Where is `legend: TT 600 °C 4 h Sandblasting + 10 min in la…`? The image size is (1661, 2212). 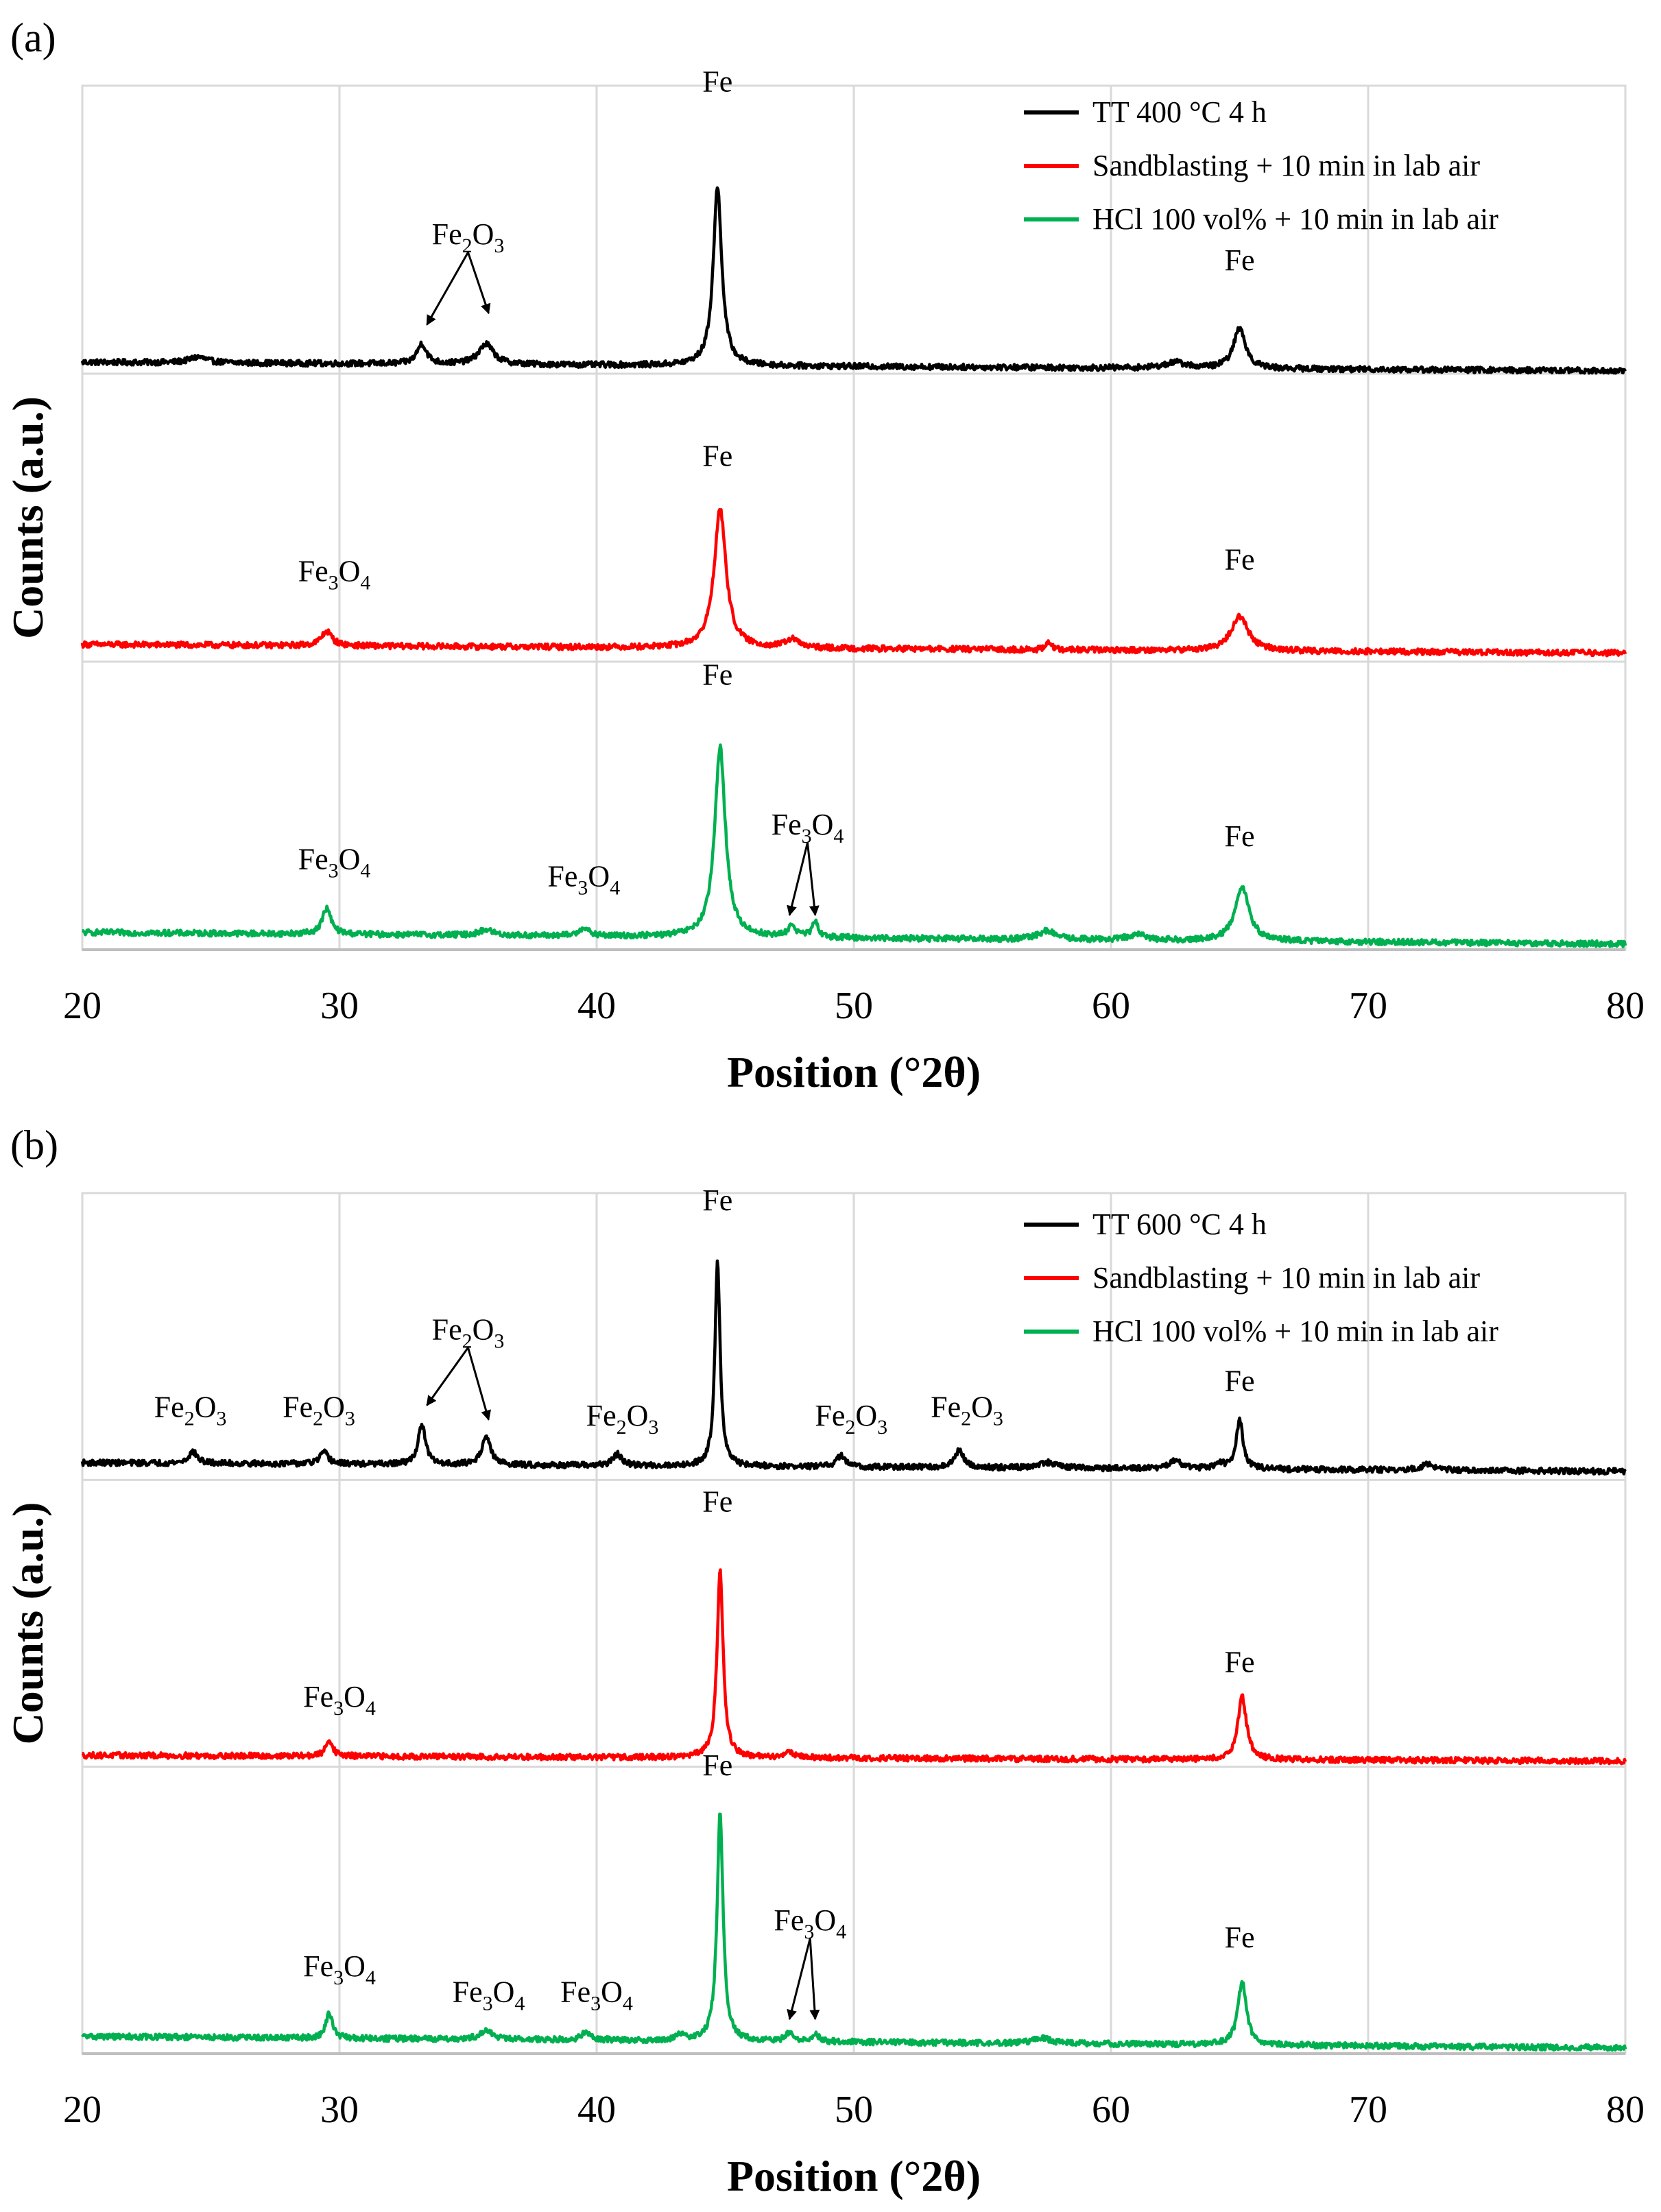
legend: TT 600 °C 4 h Sandblasting + 10 min in la… is located at coordinates (1261, 1277).